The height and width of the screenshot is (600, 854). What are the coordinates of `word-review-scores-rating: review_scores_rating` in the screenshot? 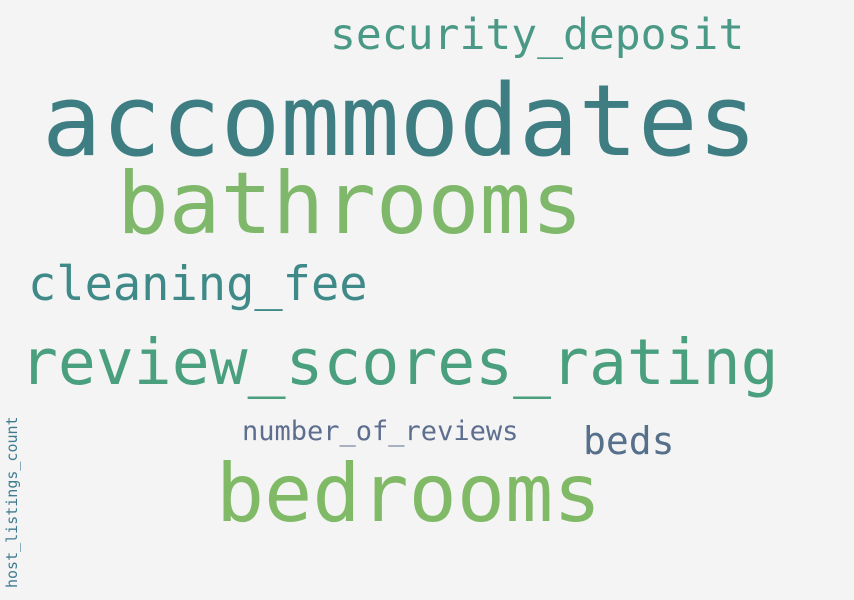 It's located at (399, 362).